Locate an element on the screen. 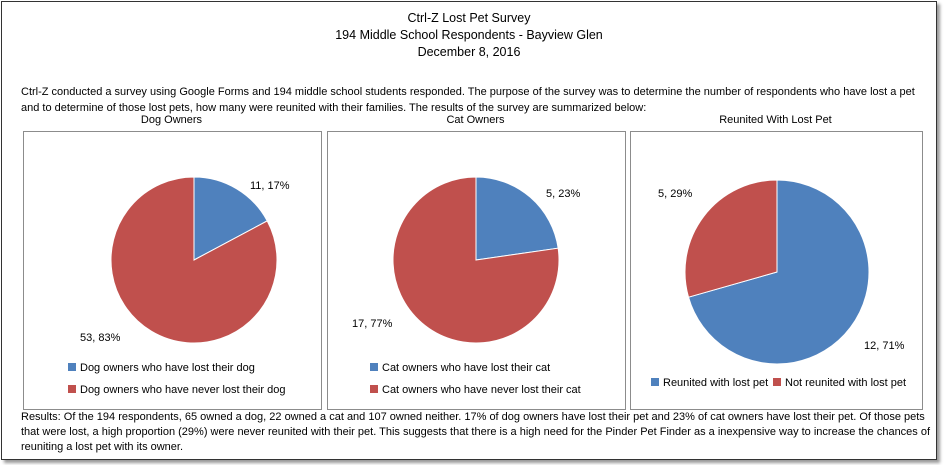 This screenshot has width=944, height=465. data-label: 5, 23% is located at coordinates (563, 194).